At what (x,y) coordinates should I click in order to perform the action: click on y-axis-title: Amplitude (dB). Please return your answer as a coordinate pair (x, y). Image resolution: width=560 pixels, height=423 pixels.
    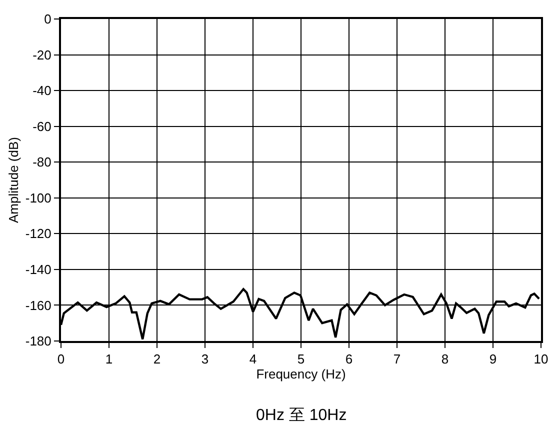
    Looking at the image, I should click on (13, 180).